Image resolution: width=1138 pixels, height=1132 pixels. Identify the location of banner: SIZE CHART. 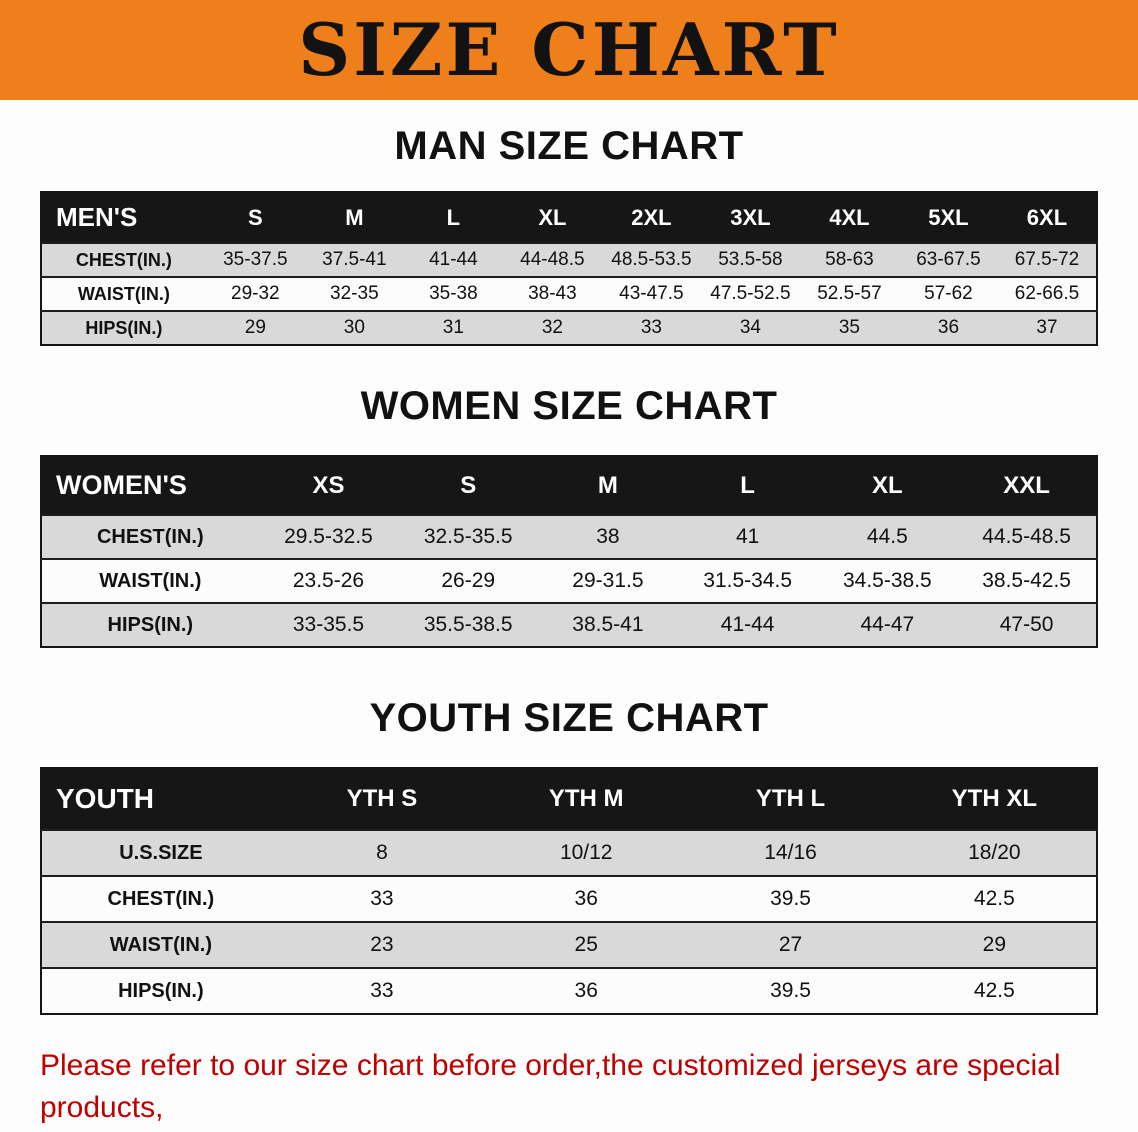
(569, 50).